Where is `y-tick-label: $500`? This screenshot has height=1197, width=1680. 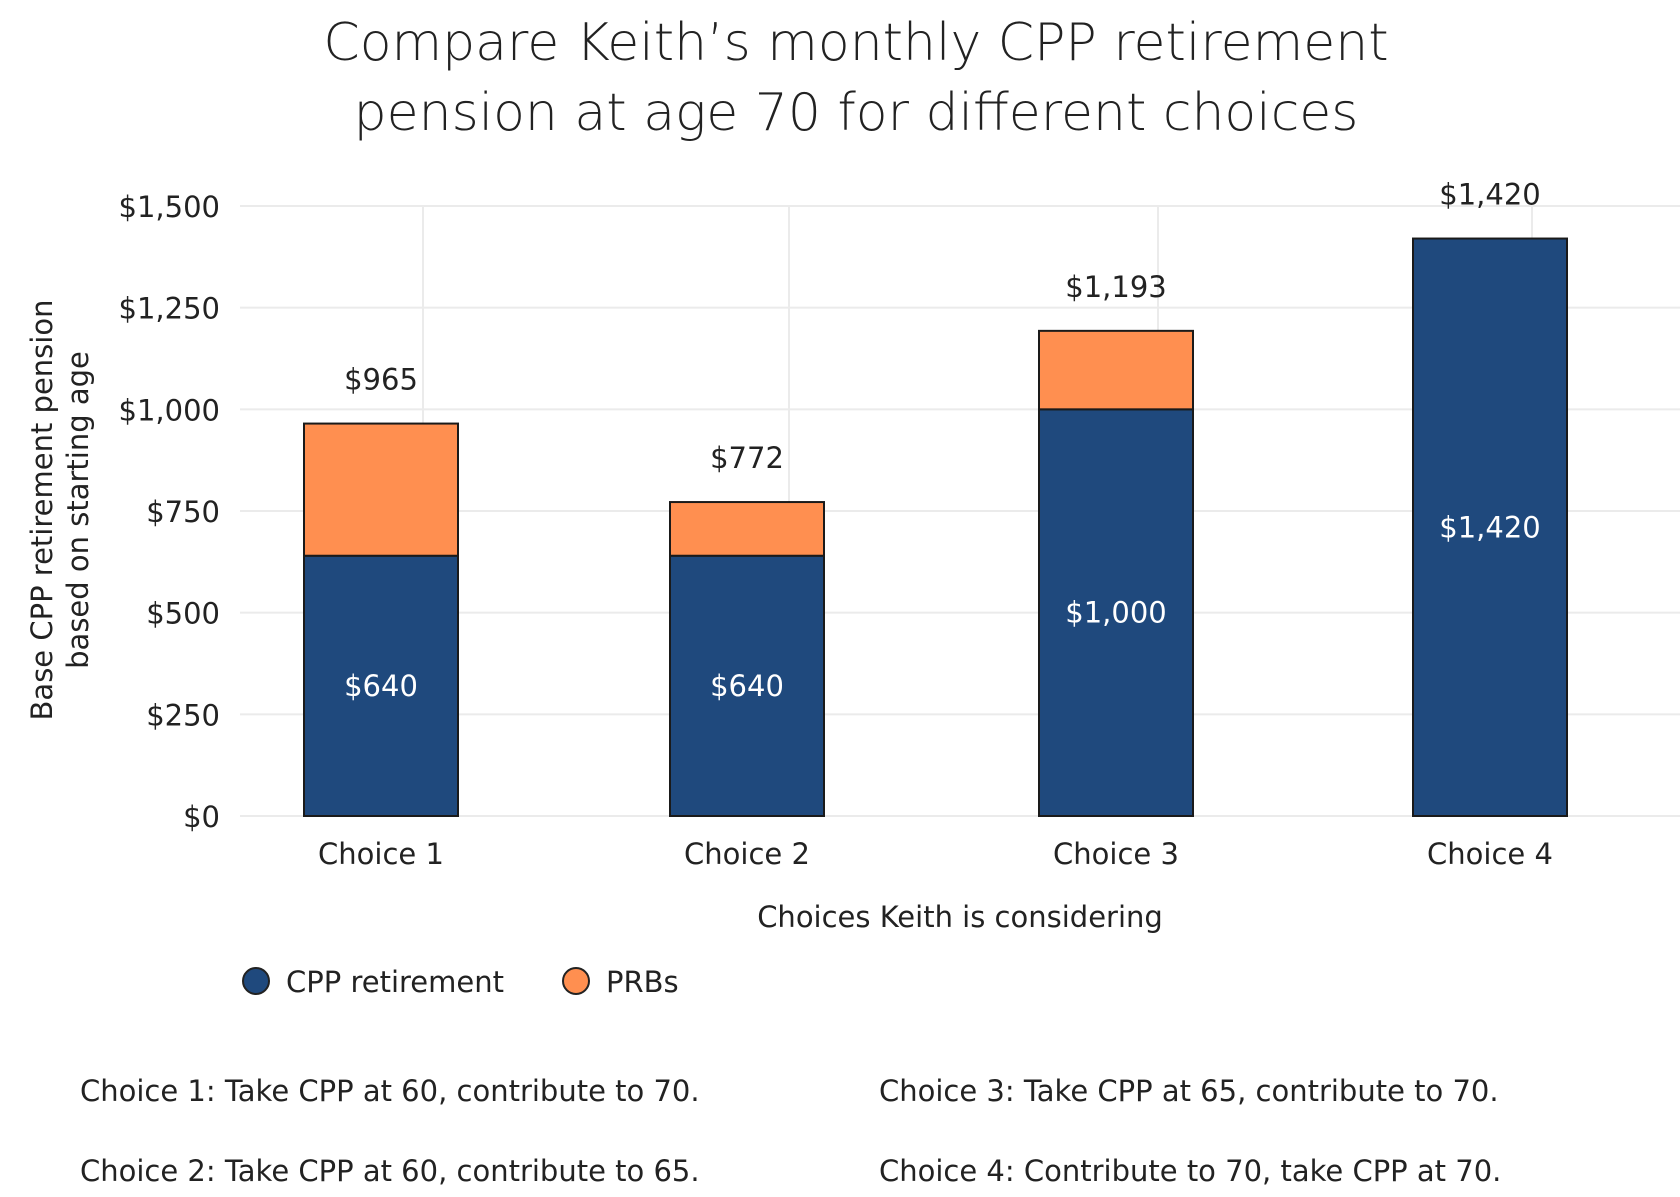 y-tick-label: $500 is located at coordinates (183, 614).